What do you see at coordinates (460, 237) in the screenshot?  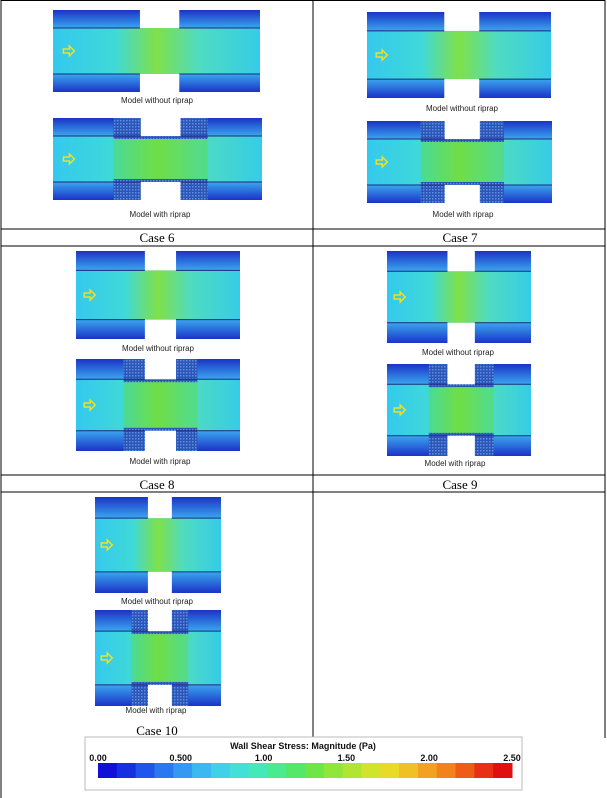 I see `case-label: Case 7` at bounding box center [460, 237].